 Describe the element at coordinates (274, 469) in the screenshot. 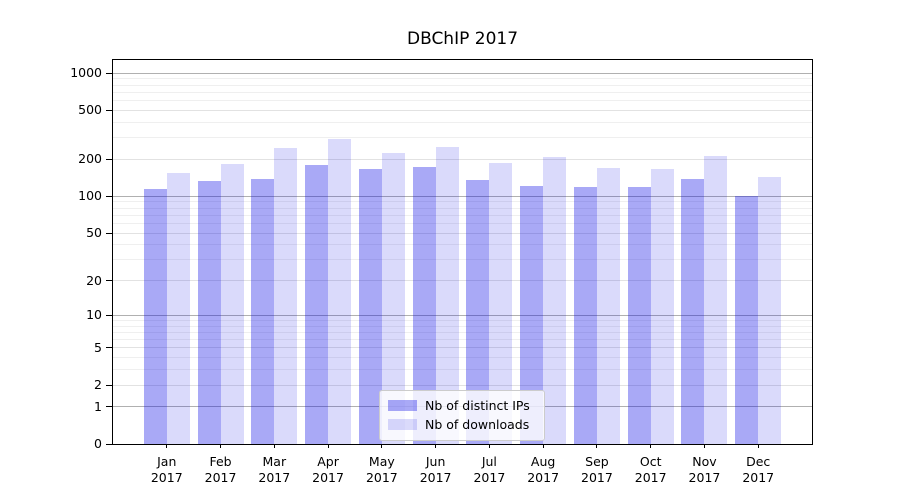

I see `x-axis-tick-label: Mar 2017` at that location.